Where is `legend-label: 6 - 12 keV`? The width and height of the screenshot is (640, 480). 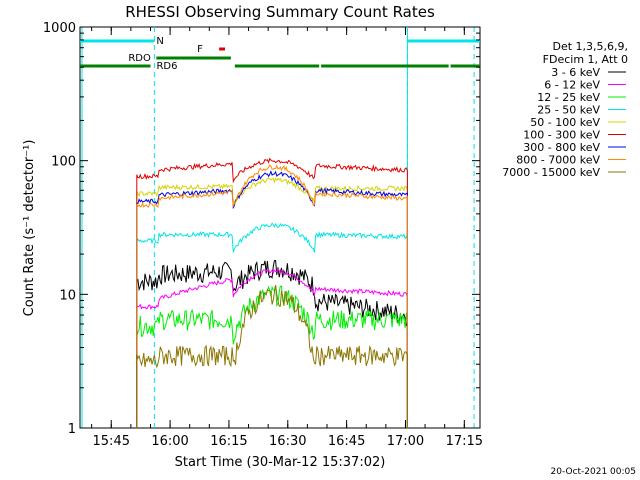
legend-label: 6 - 12 keV is located at coordinates (572, 85).